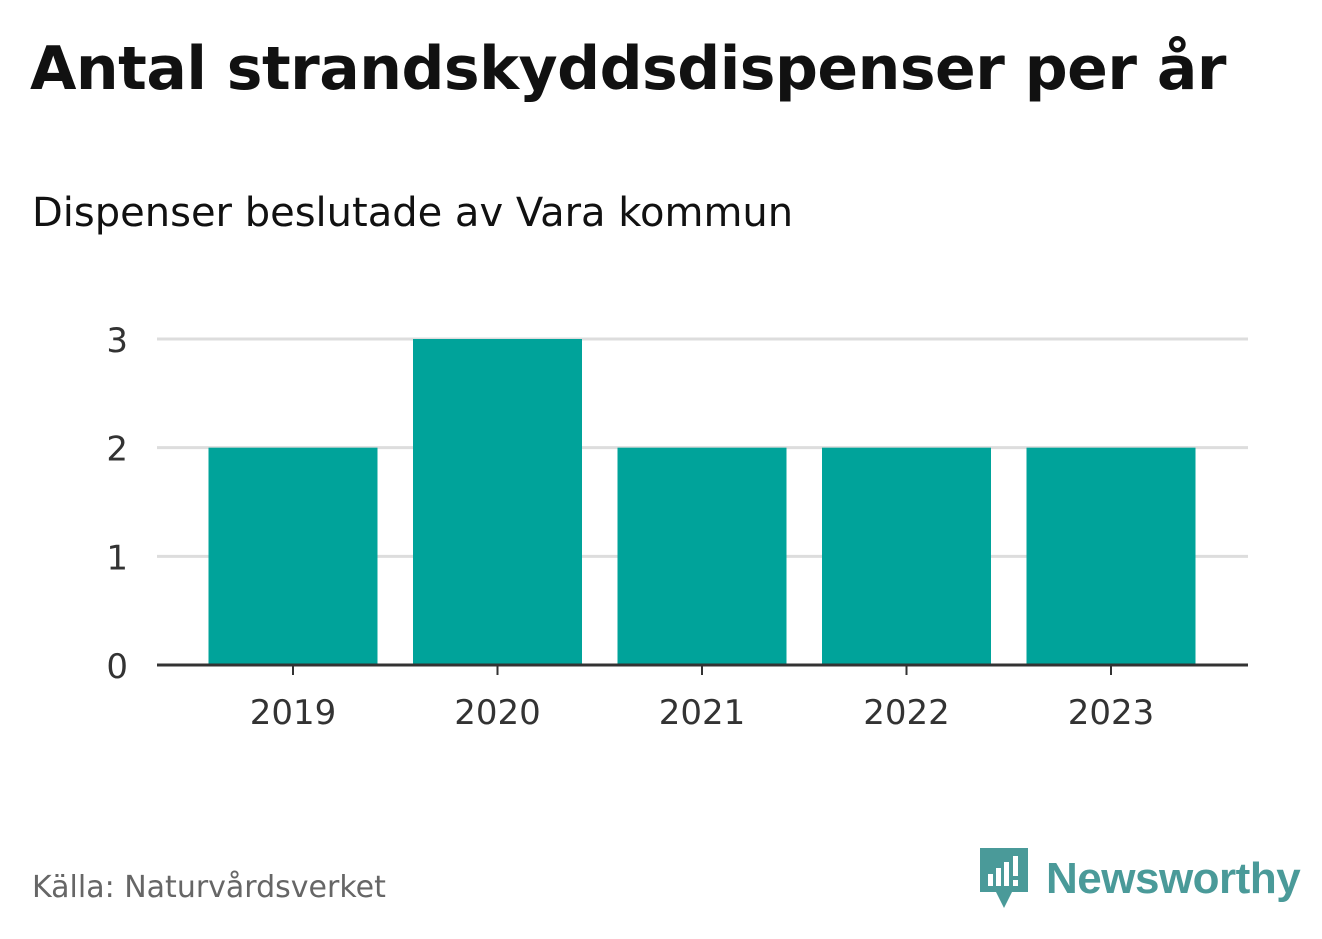  Describe the element at coordinates (497, 713) in the screenshot. I see `x-tick-label: 2020` at that location.